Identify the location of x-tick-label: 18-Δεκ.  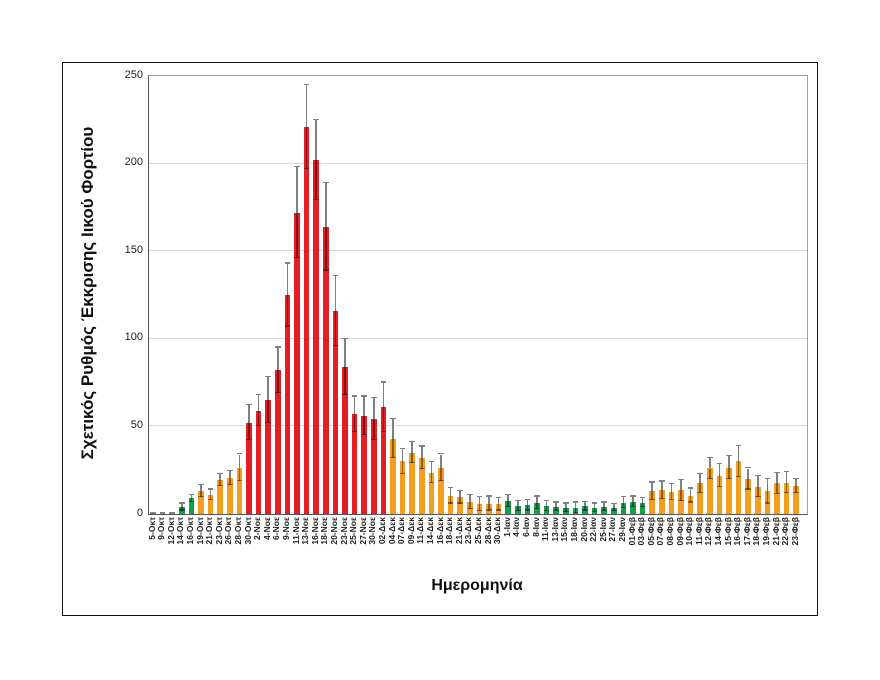
(449, 531).